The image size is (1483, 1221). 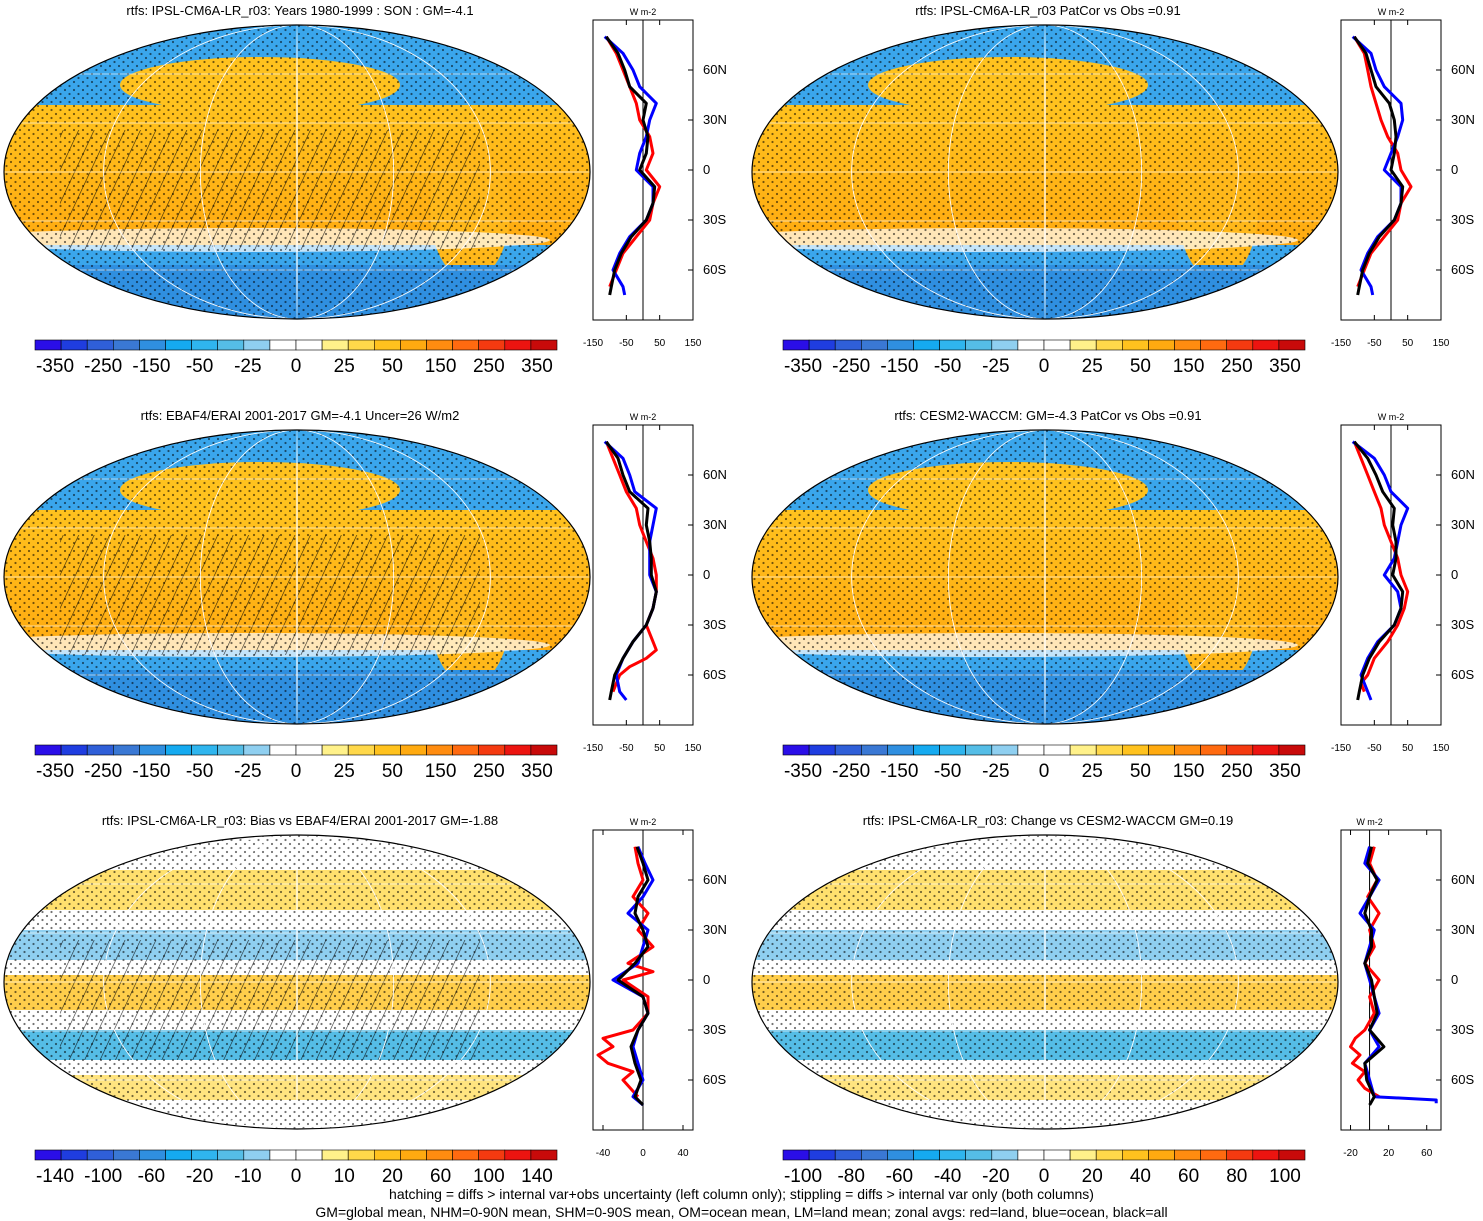 I want to click on colorbar-label: -60, so click(x=151, y=1176).